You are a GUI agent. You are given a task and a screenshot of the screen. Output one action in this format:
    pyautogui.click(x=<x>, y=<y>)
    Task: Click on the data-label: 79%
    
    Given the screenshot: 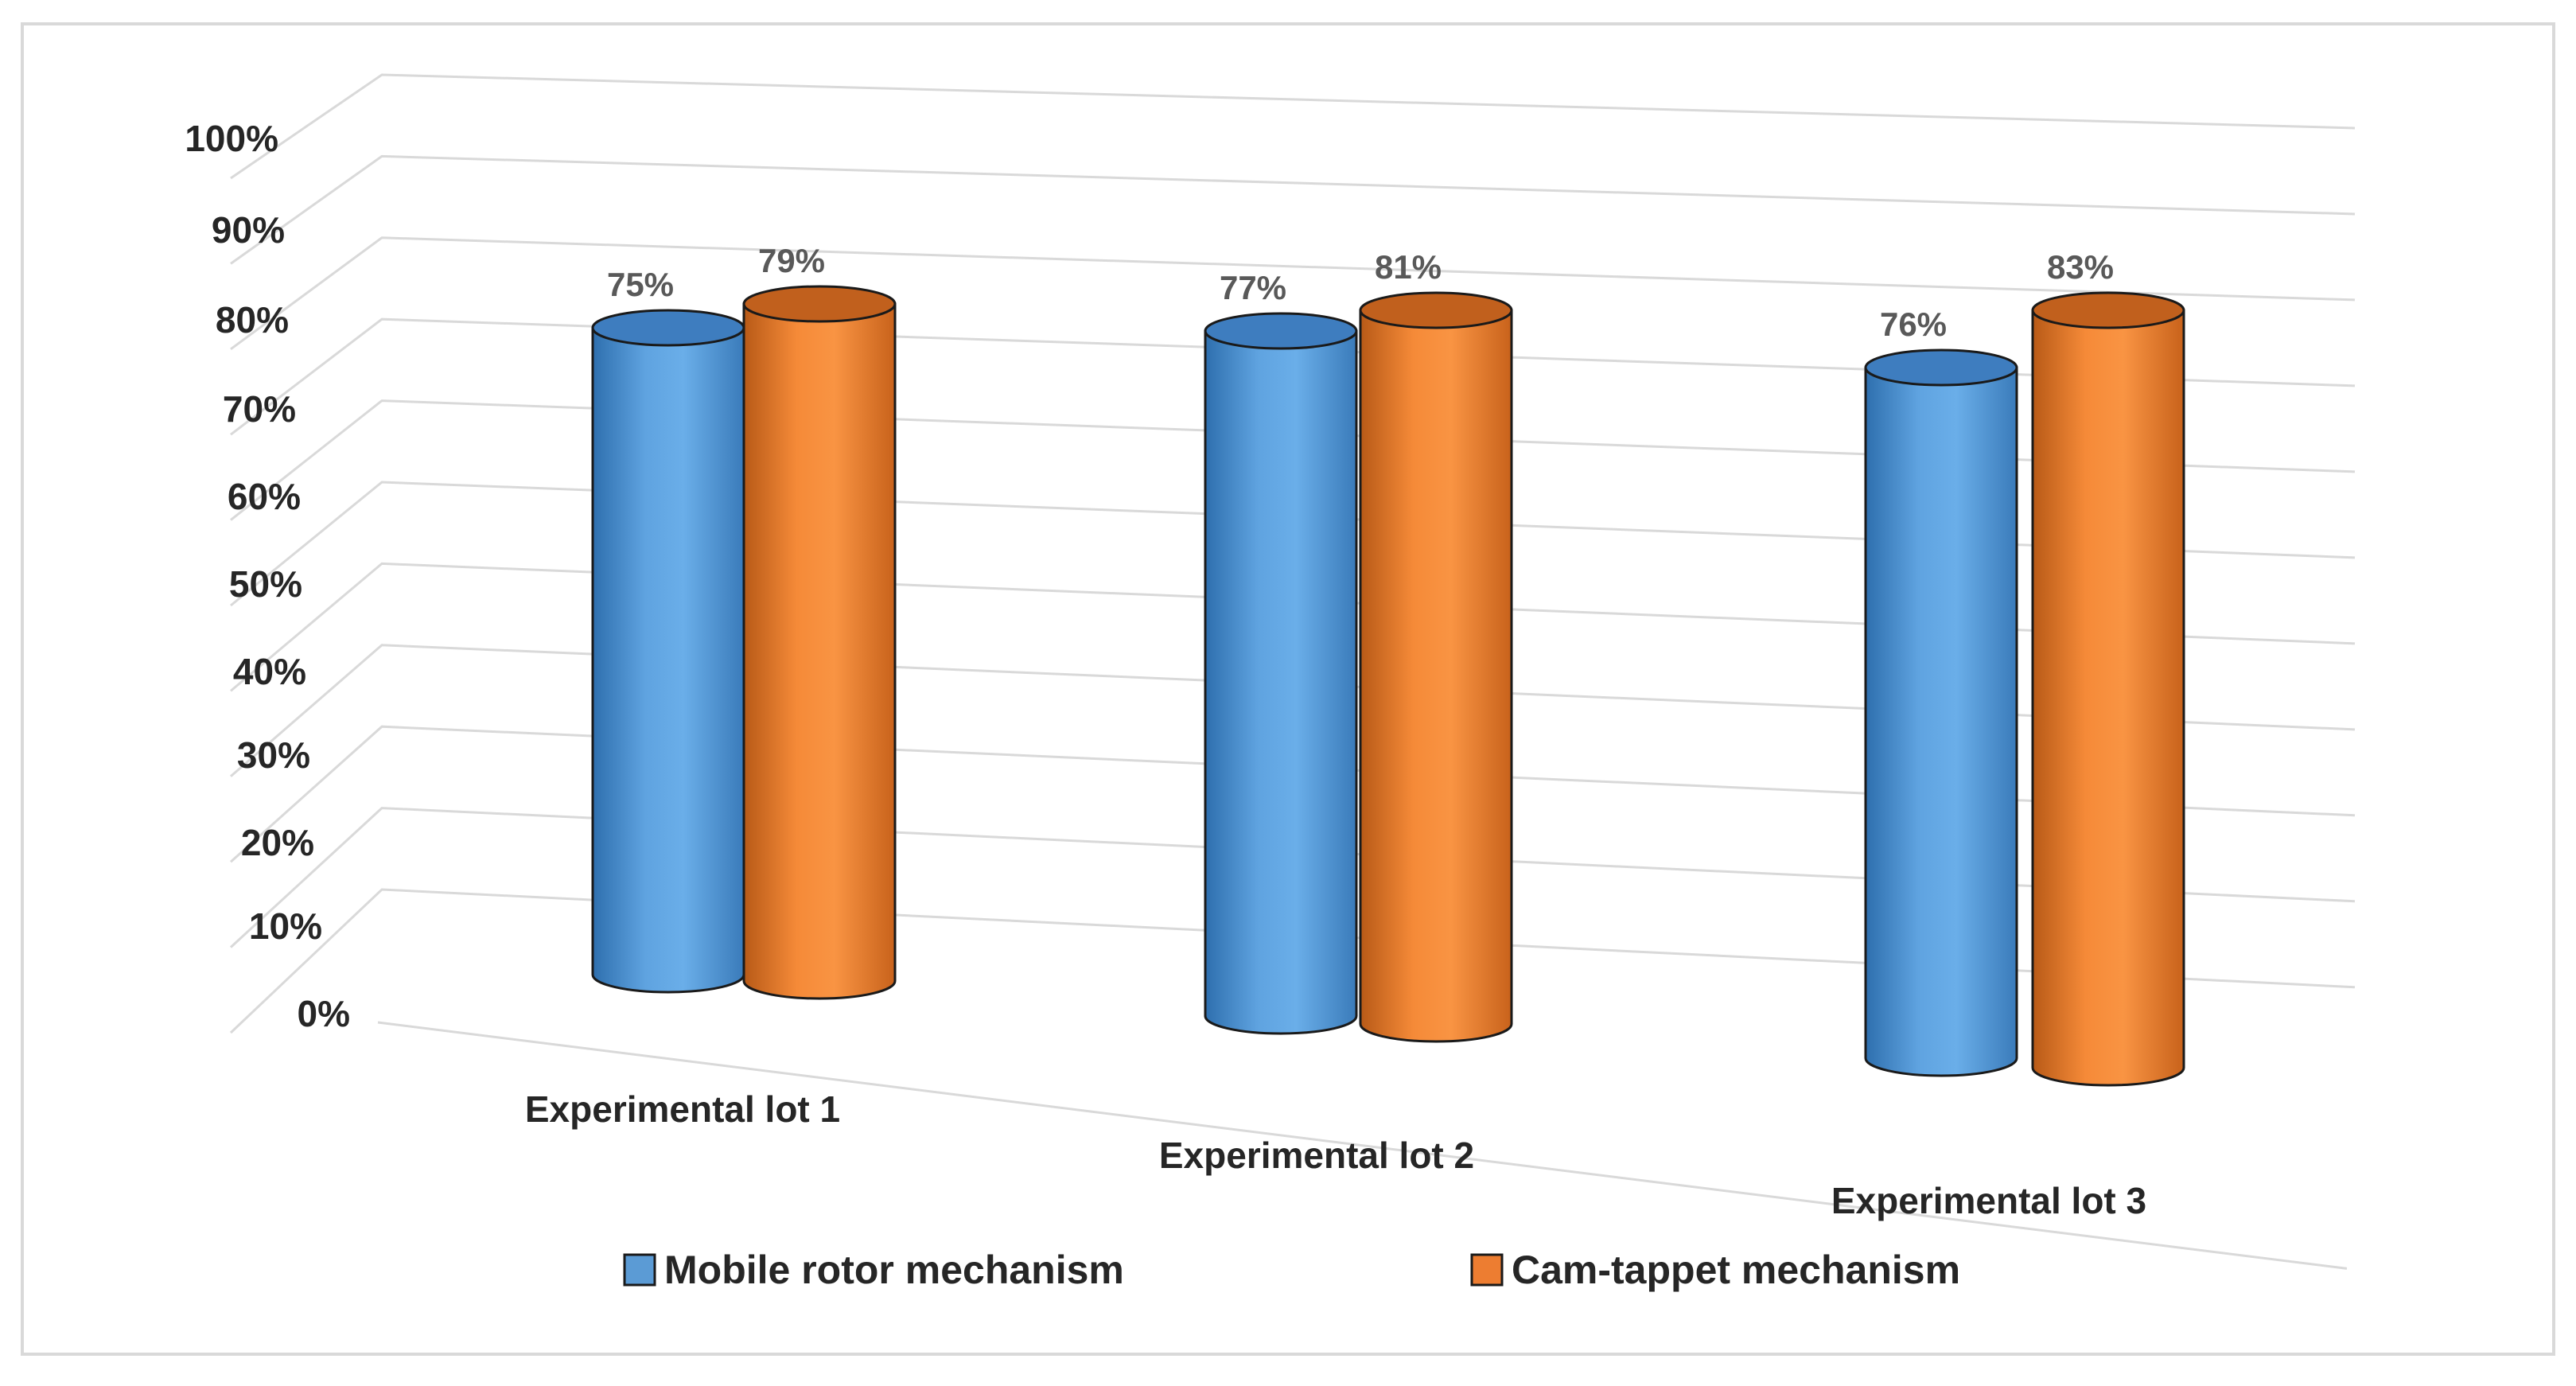 What is the action you would take?
    pyautogui.click(x=792, y=260)
    